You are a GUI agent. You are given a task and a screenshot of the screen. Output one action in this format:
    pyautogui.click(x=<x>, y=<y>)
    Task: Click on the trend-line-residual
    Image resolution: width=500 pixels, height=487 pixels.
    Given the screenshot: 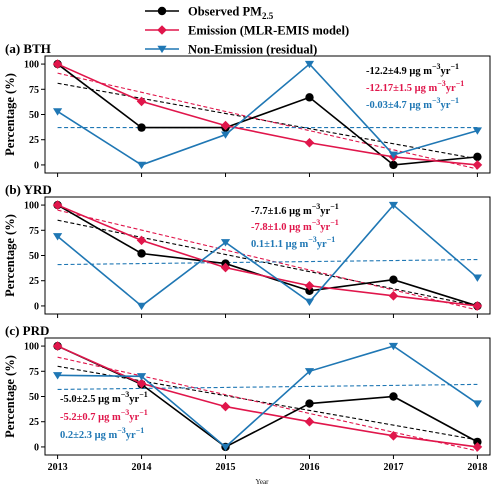 What is the action you would take?
    pyautogui.click(x=267, y=386)
    